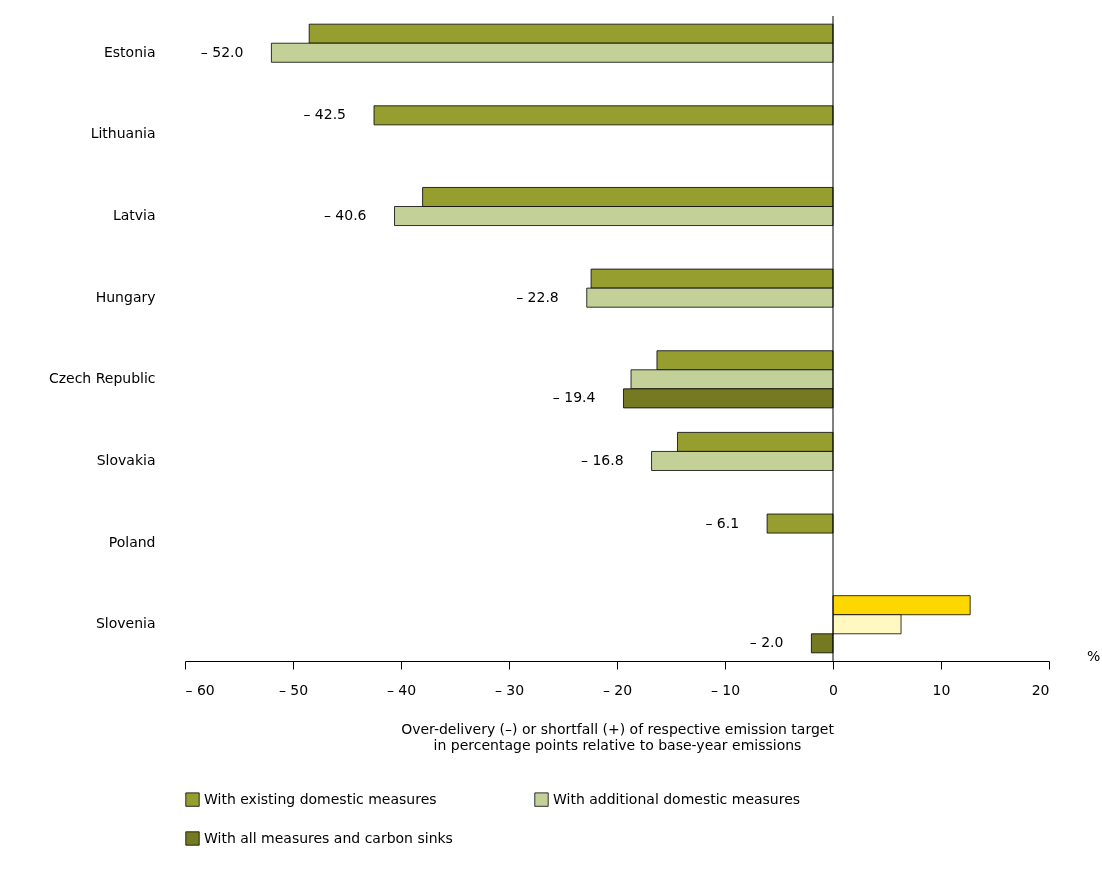 The image size is (1102, 895). What do you see at coordinates (677, 798) in the screenshot?
I see `legend-label: With additional domestic measures` at bounding box center [677, 798].